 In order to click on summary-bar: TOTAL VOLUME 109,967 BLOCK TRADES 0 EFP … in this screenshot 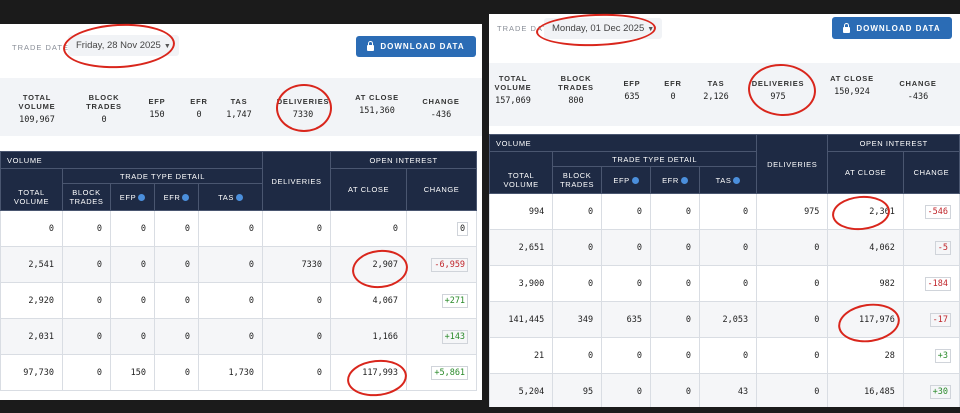, I will do `click(241, 107)`.